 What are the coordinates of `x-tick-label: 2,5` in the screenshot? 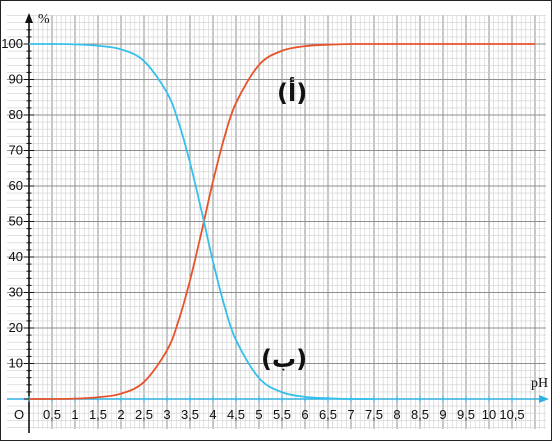 It's located at (144, 414).